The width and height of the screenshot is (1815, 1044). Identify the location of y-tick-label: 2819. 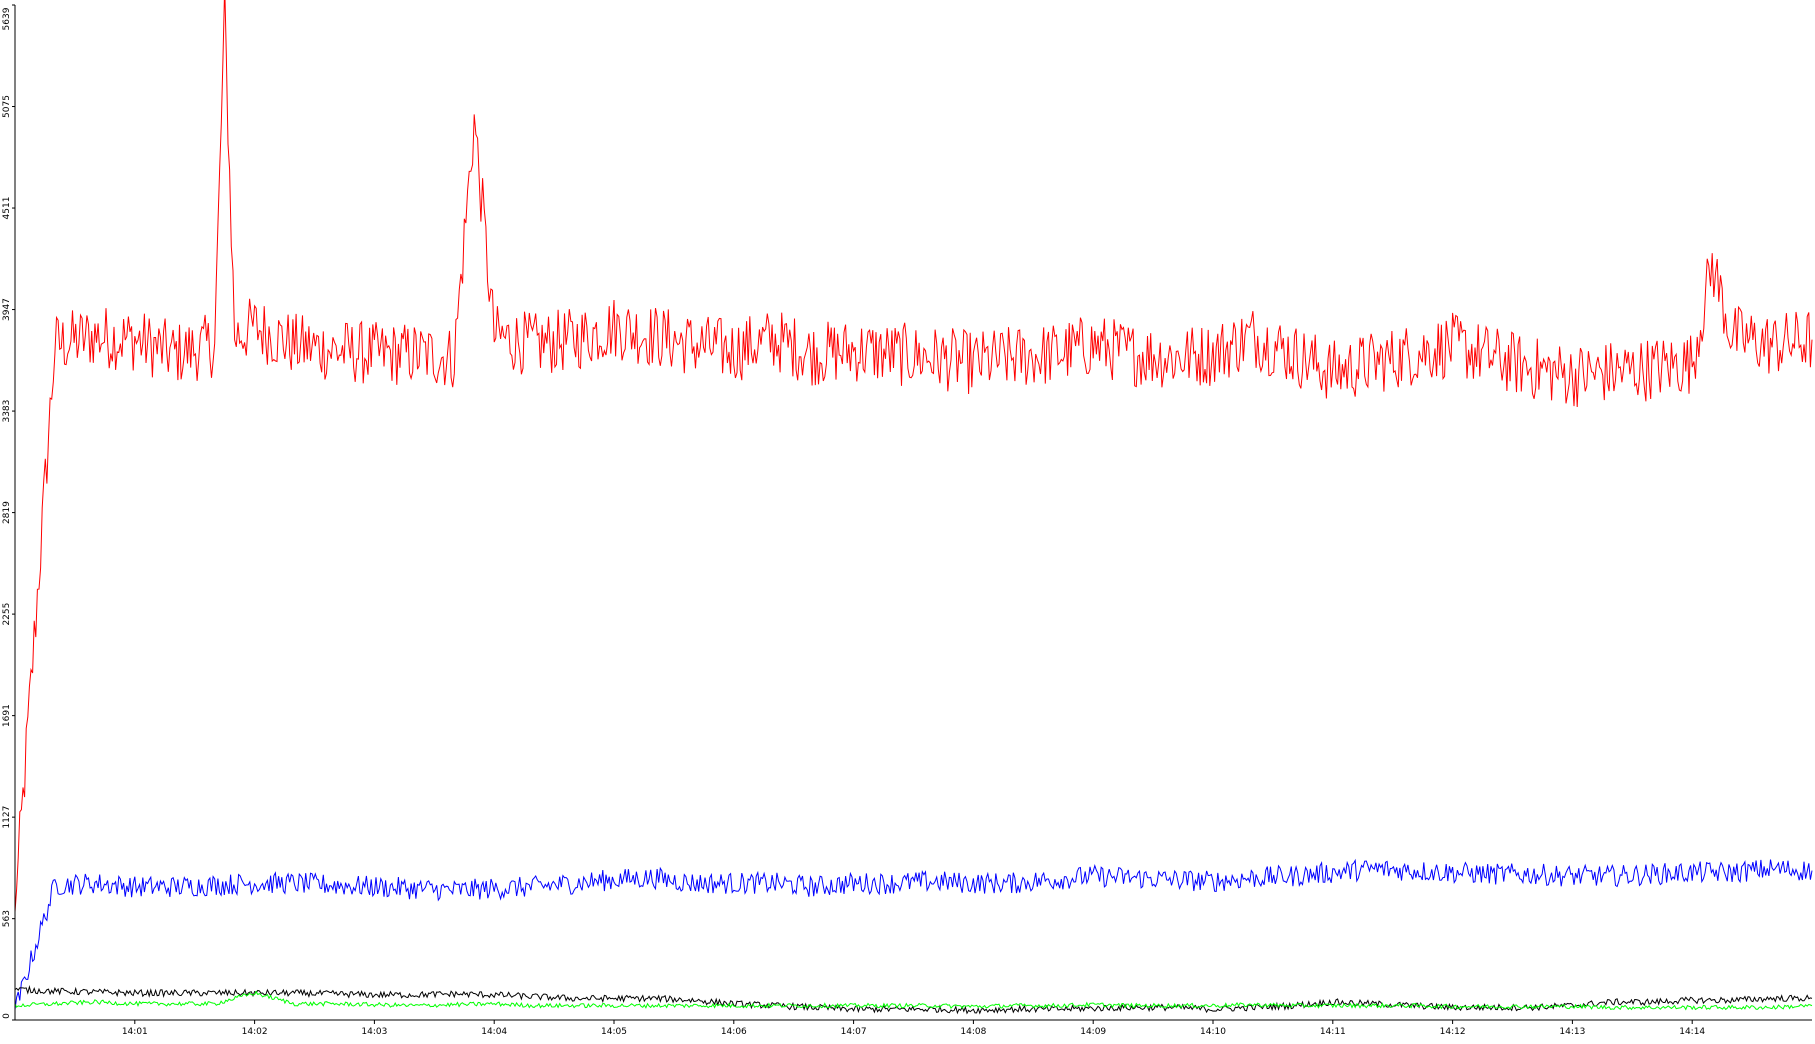
(7, 512).